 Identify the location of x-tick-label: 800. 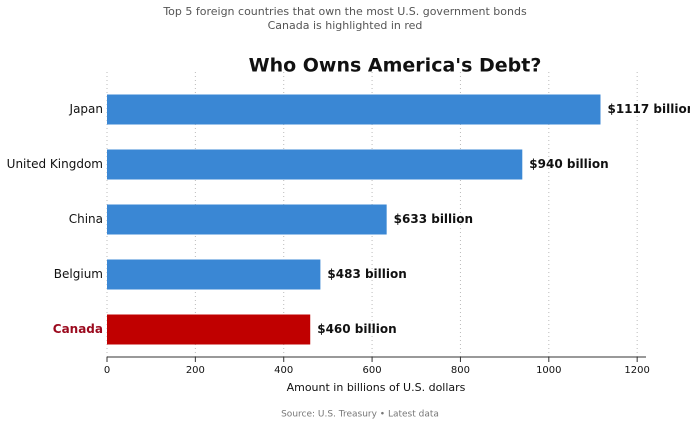
(460, 370).